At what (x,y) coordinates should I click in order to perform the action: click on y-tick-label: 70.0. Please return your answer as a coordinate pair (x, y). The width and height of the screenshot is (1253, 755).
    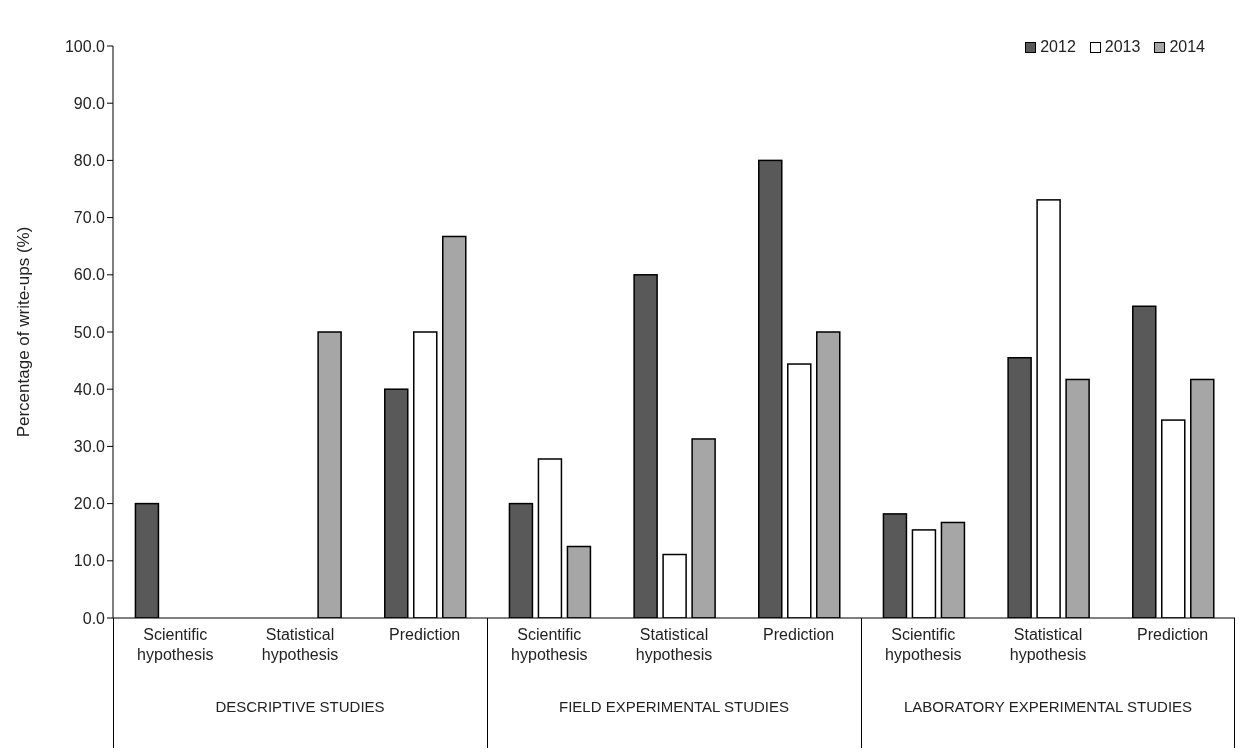
    Looking at the image, I should click on (89, 218).